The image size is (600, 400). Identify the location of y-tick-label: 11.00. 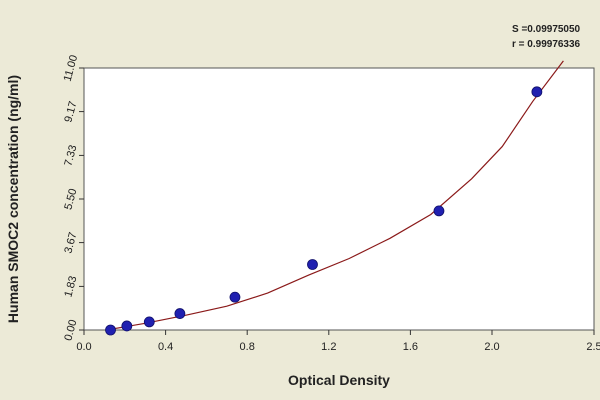
(71, 68).